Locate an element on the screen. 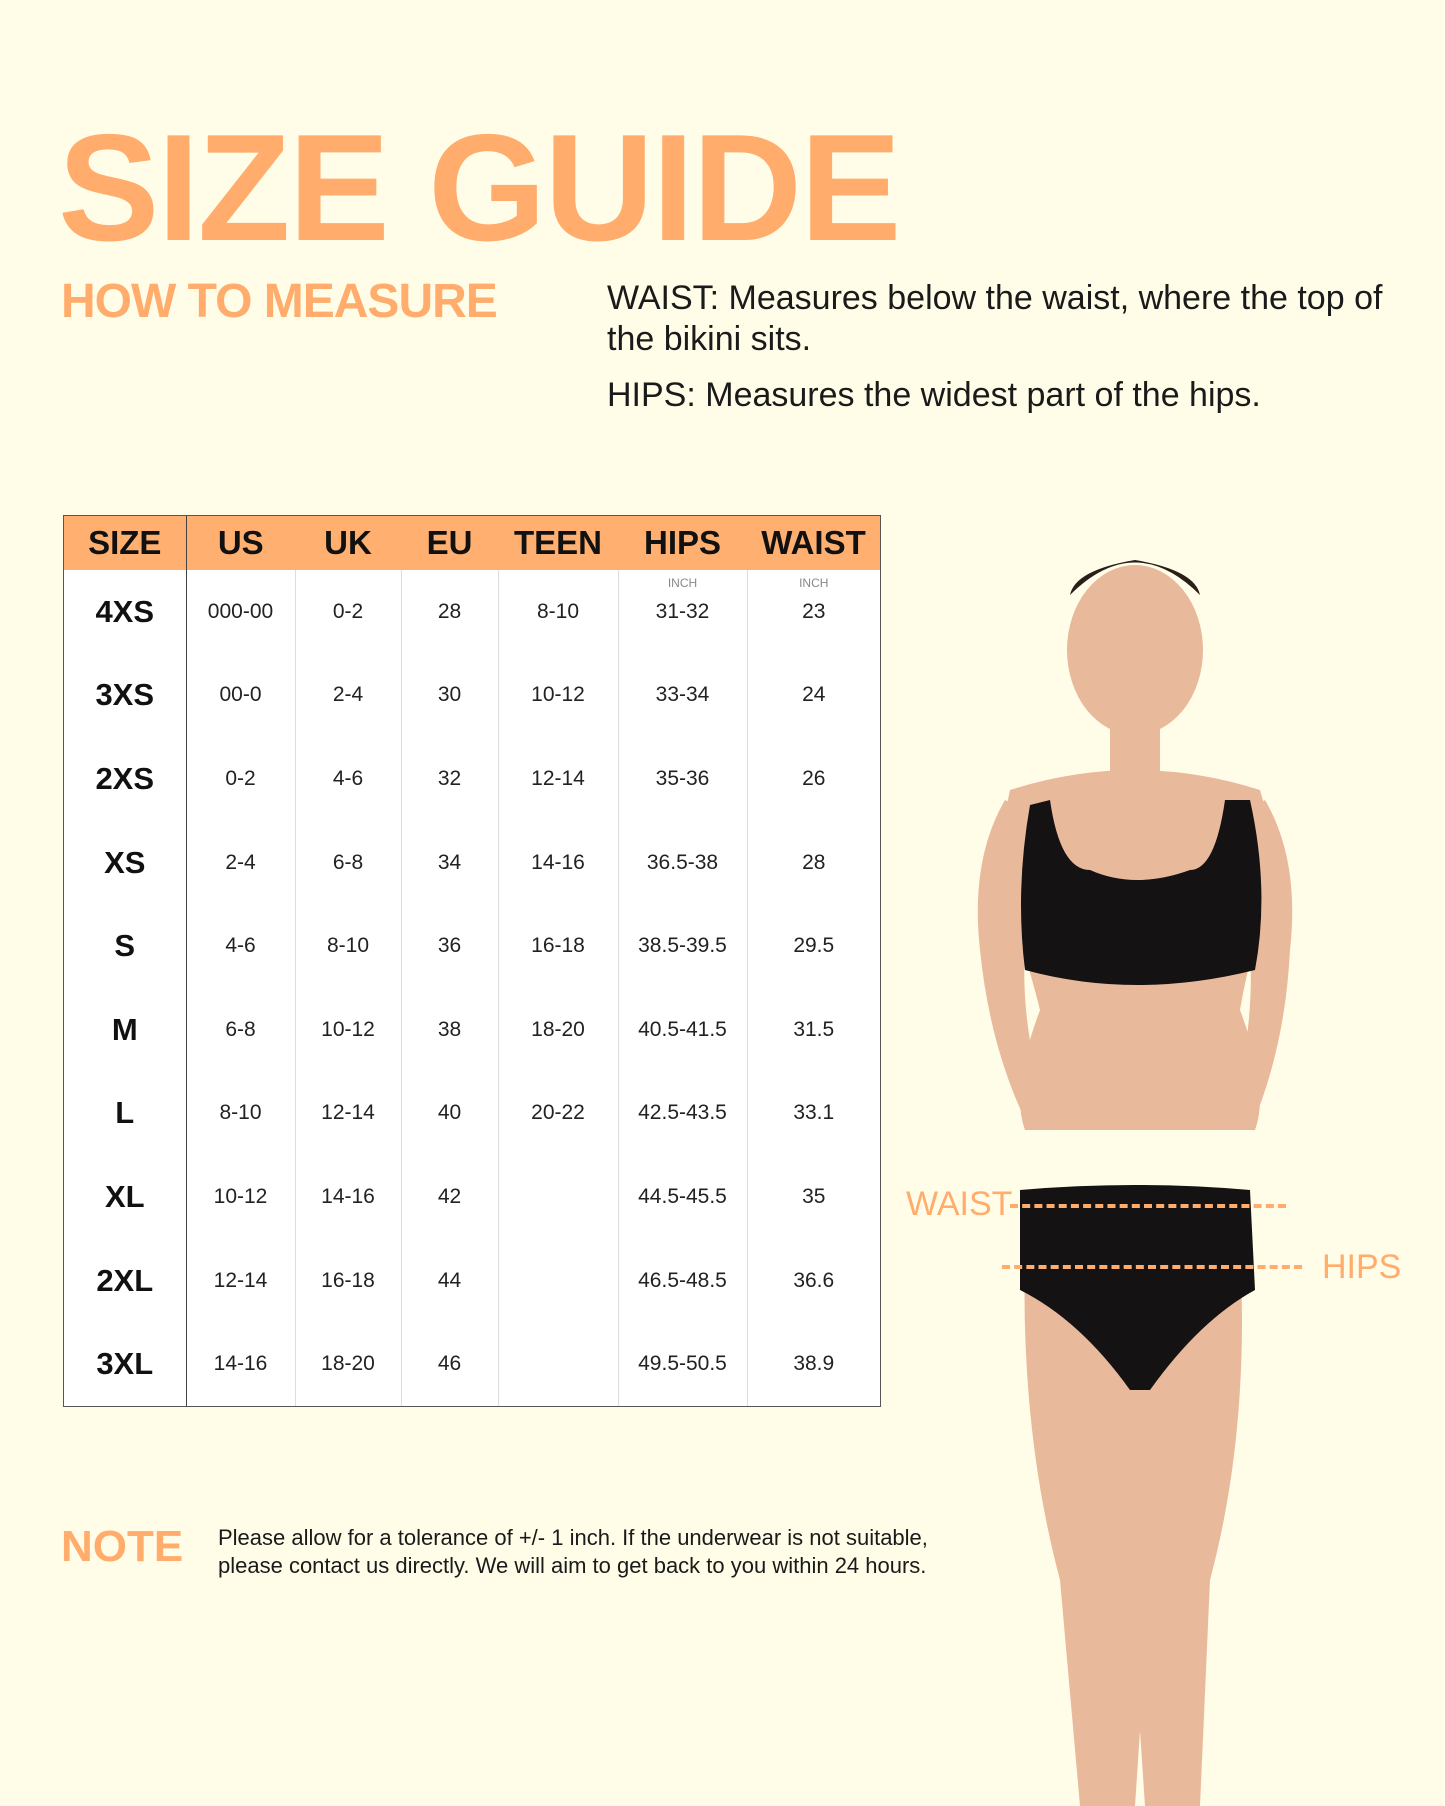 This screenshot has width=1445, height=1806. cell-value: 23 is located at coordinates (814, 611).